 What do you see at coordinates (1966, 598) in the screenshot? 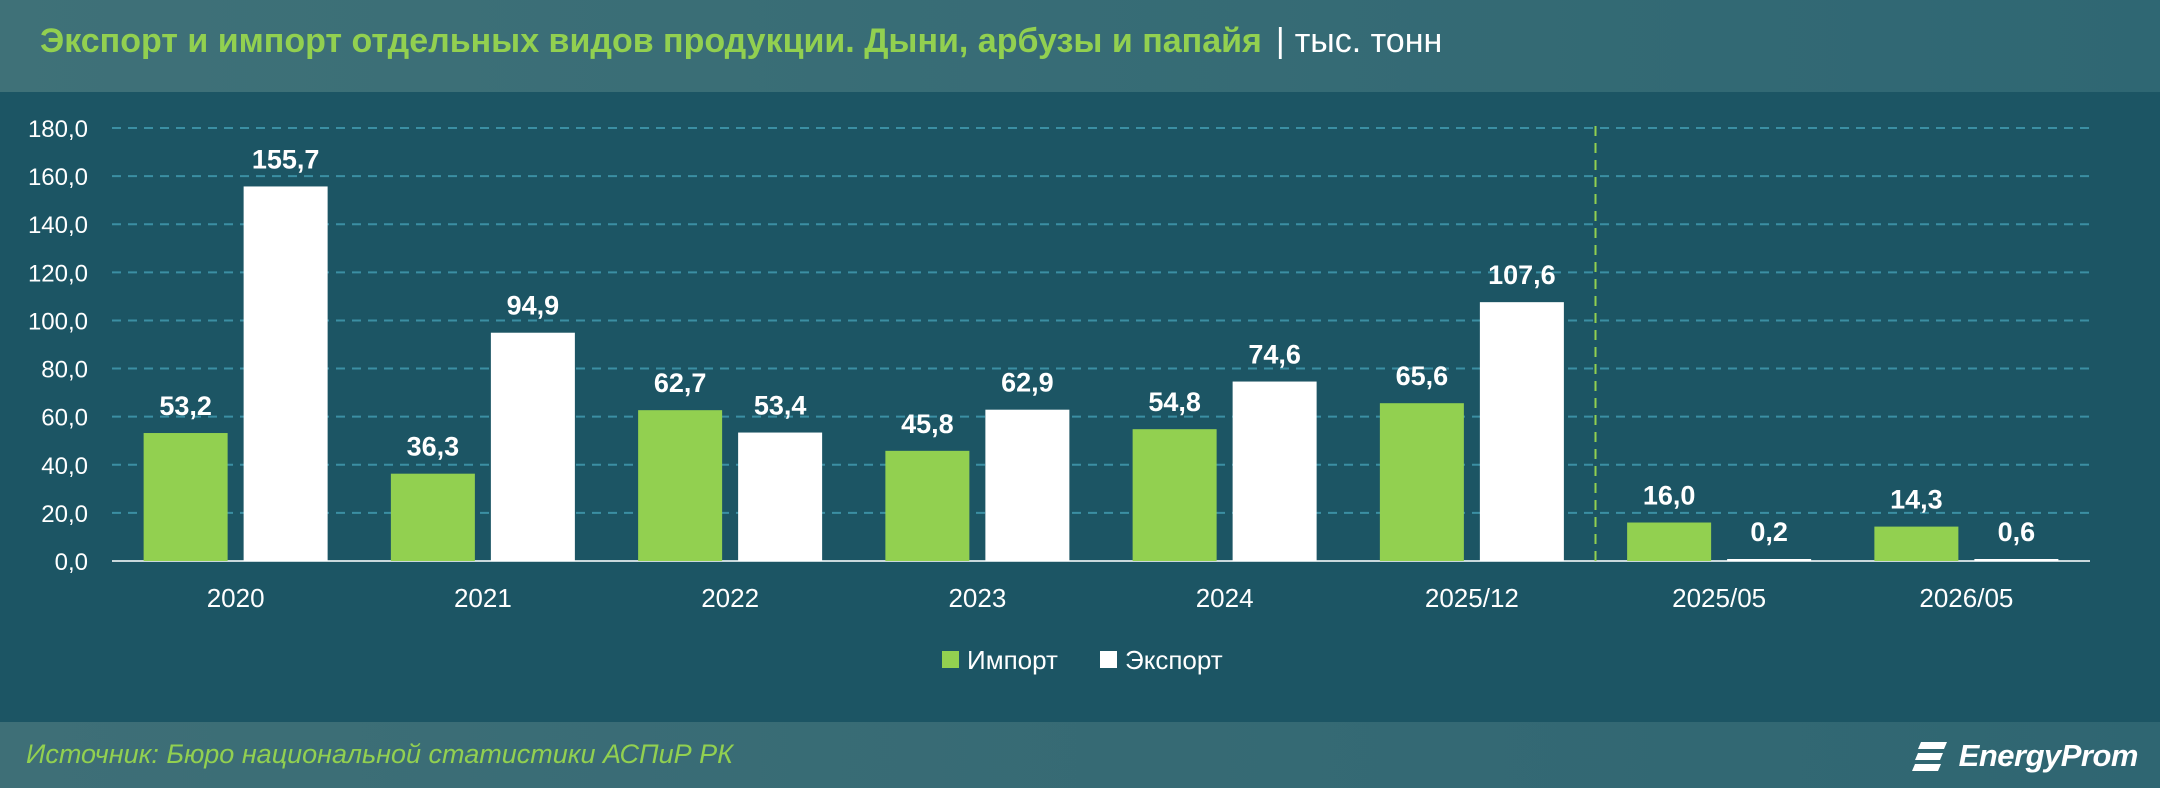
I see `x-tick-label: 2026/05` at bounding box center [1966, 598].